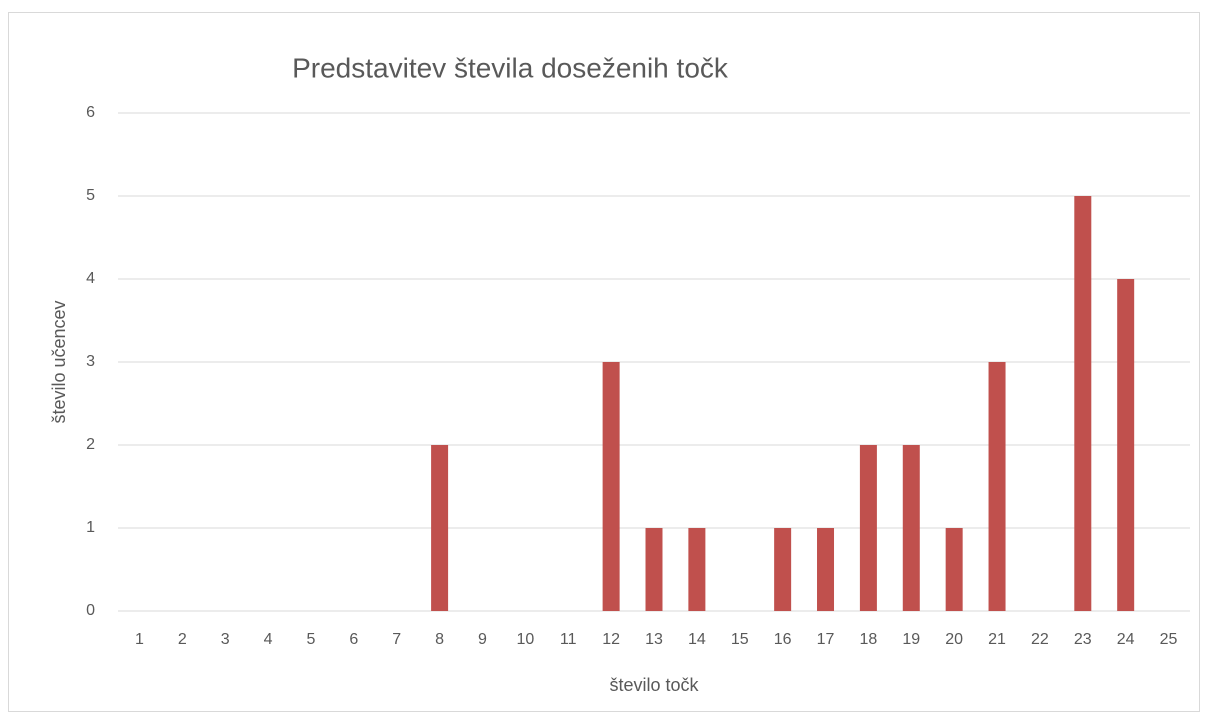  What do you see at coordinates (439, 639) in the screenshot?
I see `x-tick-label: 8` at bounding box center [439, 639].